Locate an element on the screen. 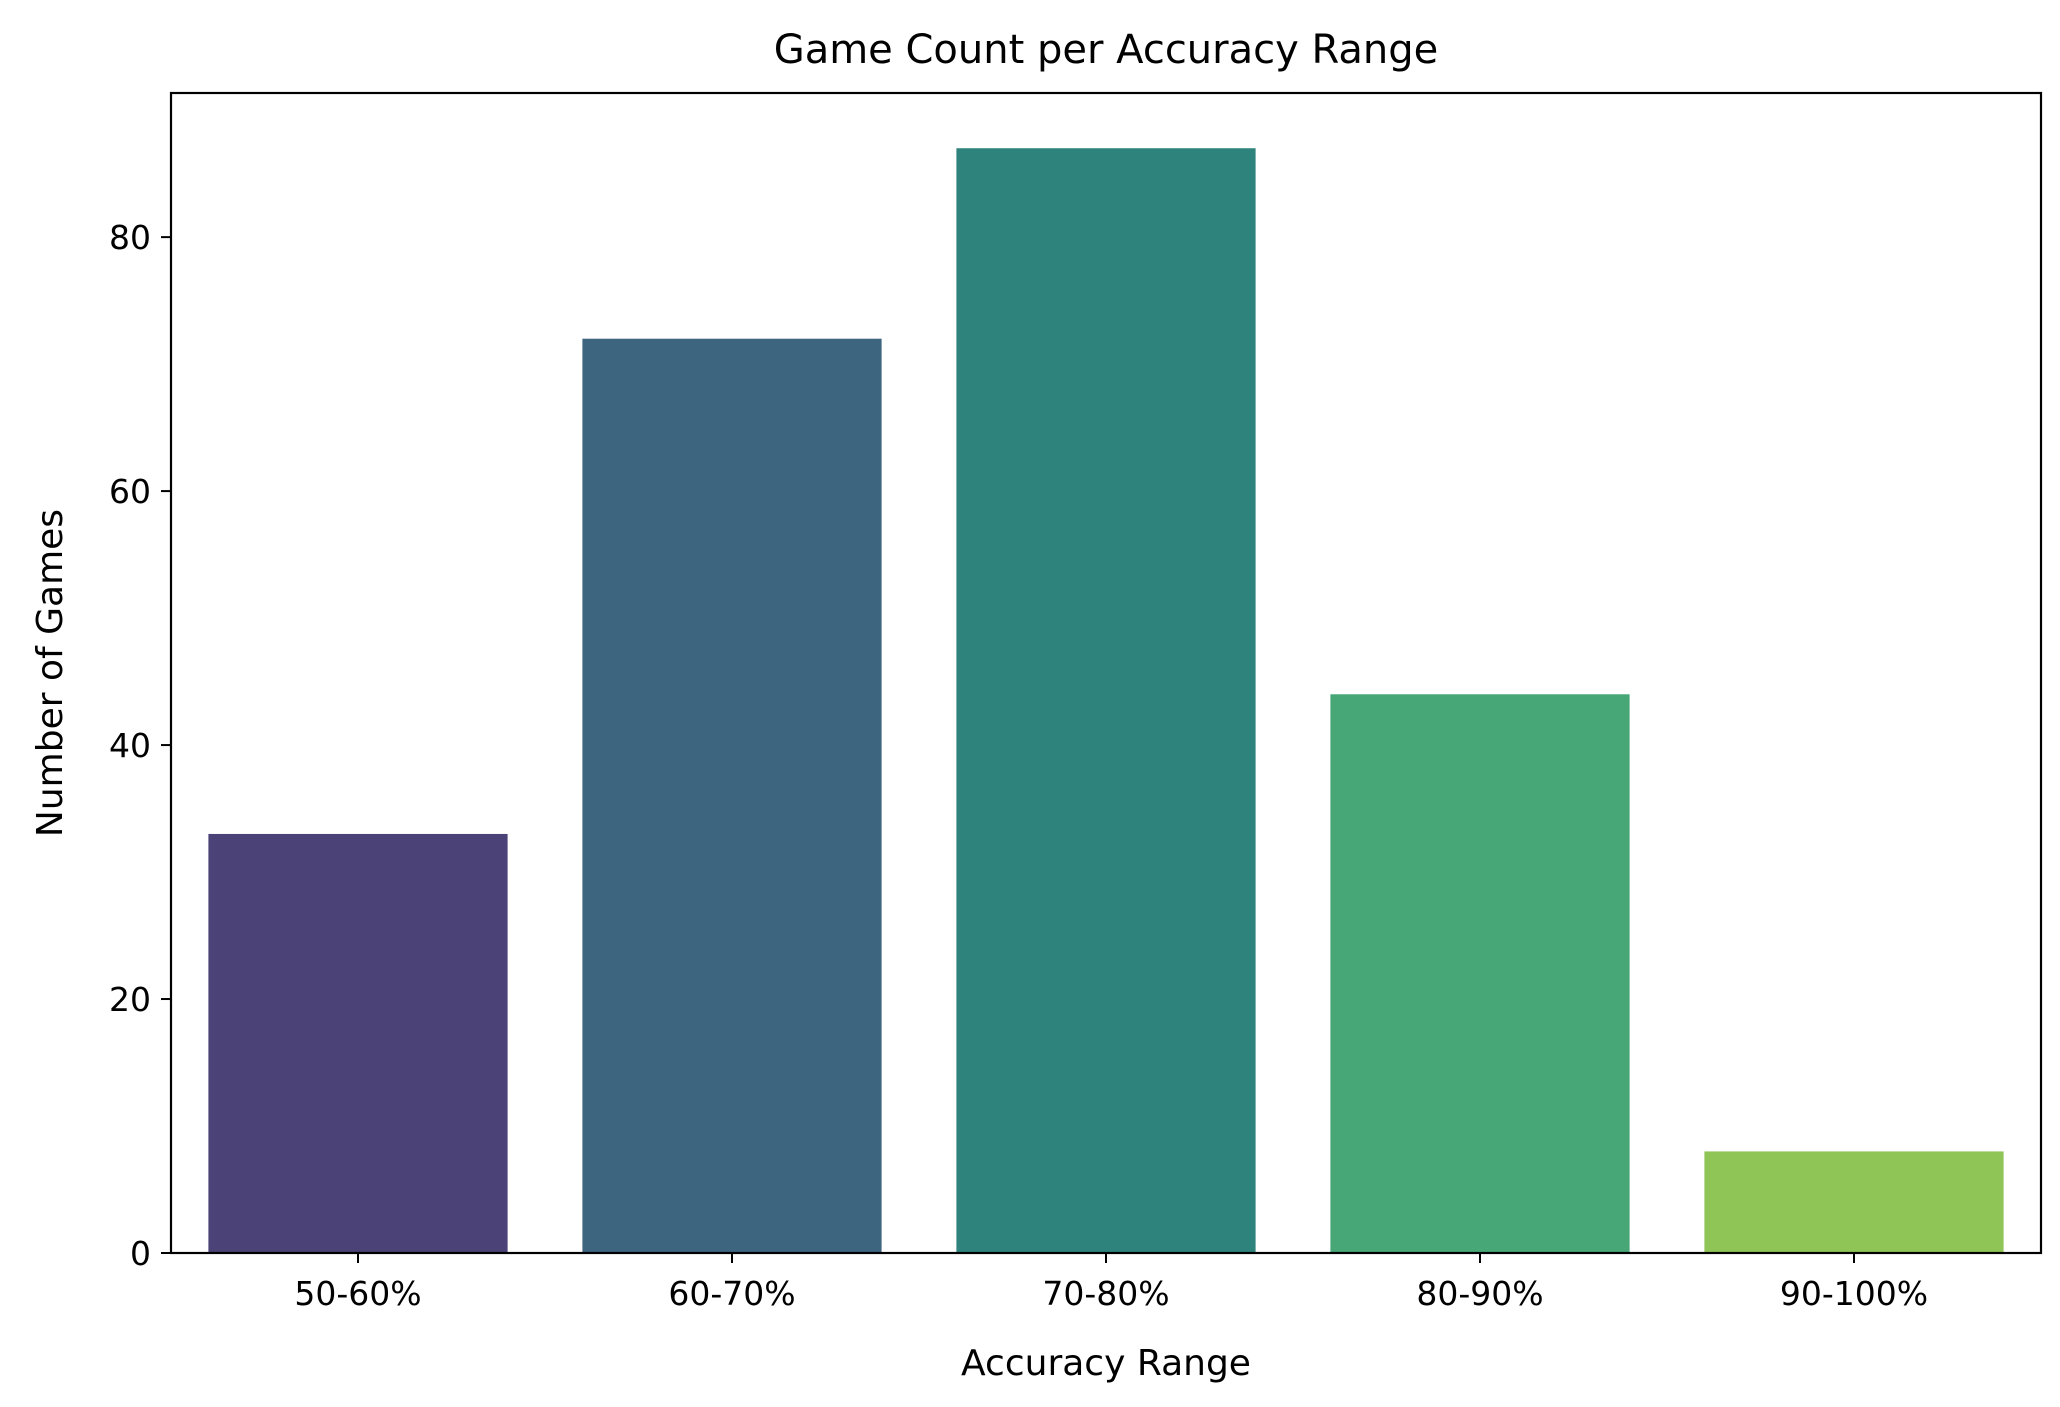 The height and width of the screenshot is (1407, 2060). y-tick-label: 80 is located at coordinates (130, 237).